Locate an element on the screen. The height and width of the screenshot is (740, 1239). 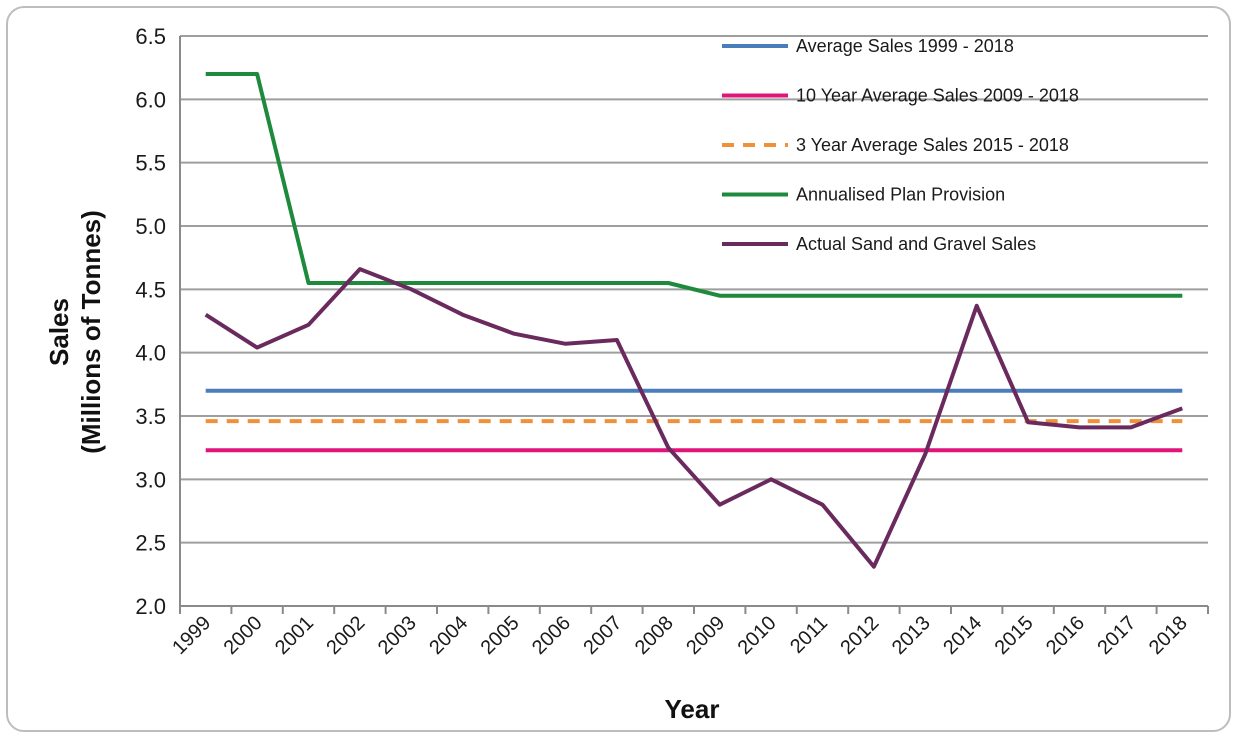
y-tick-label: 4.0 is located at coordinates (150, 353).